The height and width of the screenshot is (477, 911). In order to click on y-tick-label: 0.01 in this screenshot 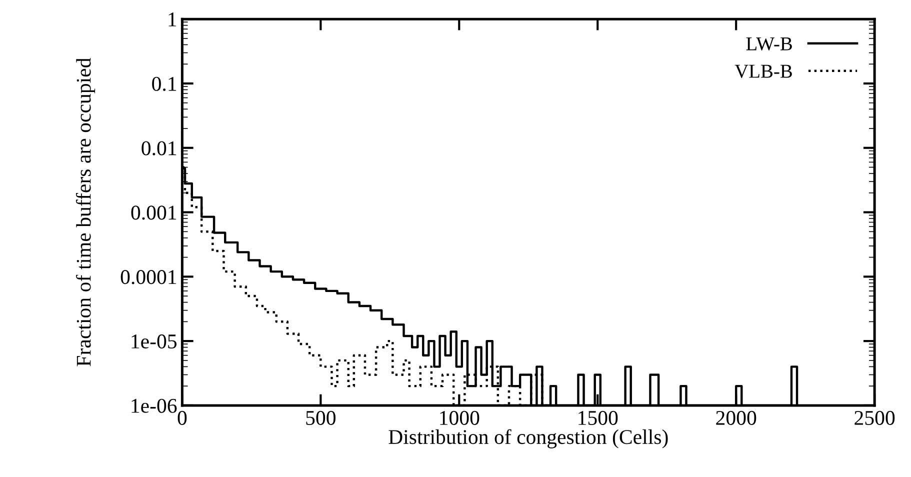, I will do `click(159, 148)`.